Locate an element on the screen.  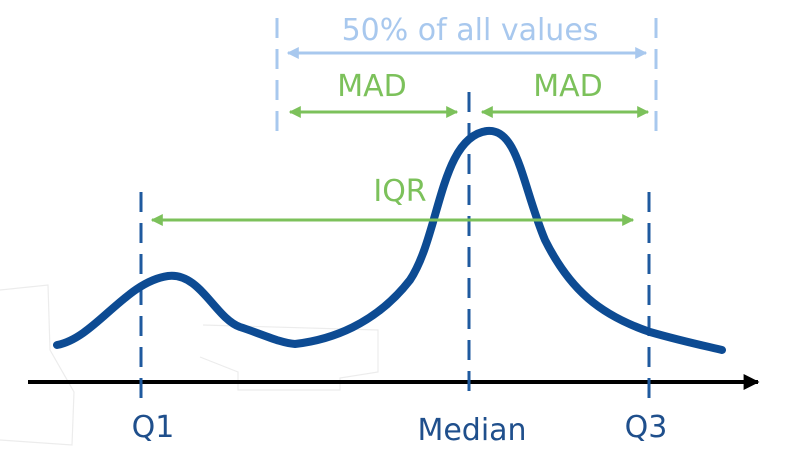
median-label: Median is located at coordinates (471, 430).